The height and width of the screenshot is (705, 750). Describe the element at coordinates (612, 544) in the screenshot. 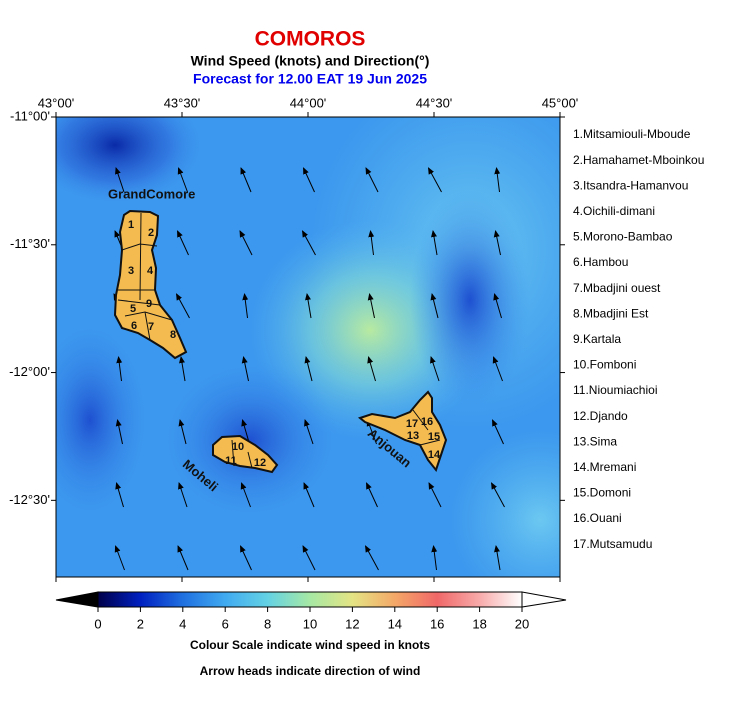

I see `legend-item: 17.Mutsamudu` at that location.